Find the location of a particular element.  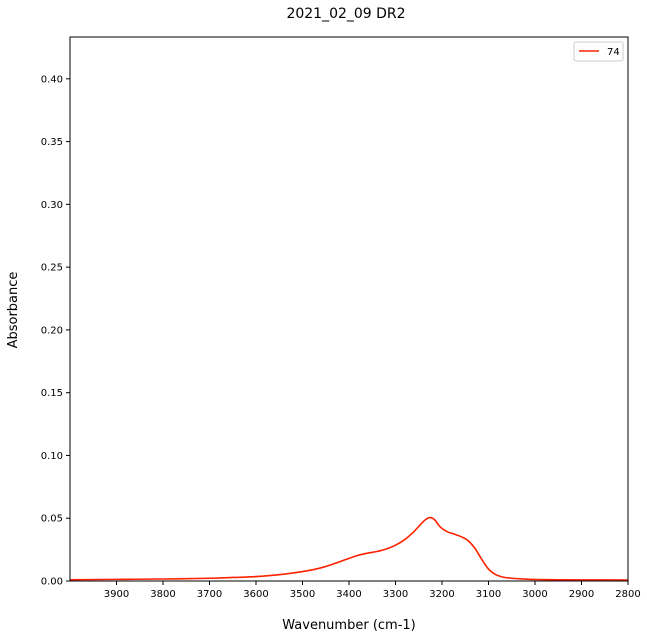

x-tick-label: 3500 is located at coordinates (302, 594).